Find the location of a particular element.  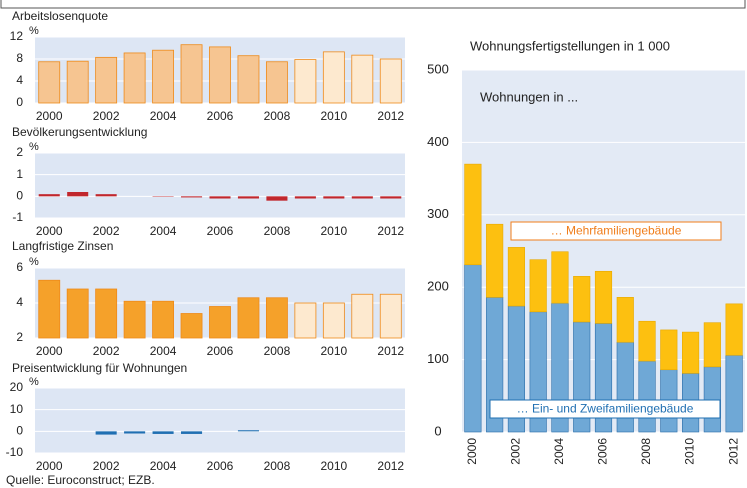

legend-label: … Ein- und Zweifamiliengebäude is located at coordinates (605, 409).